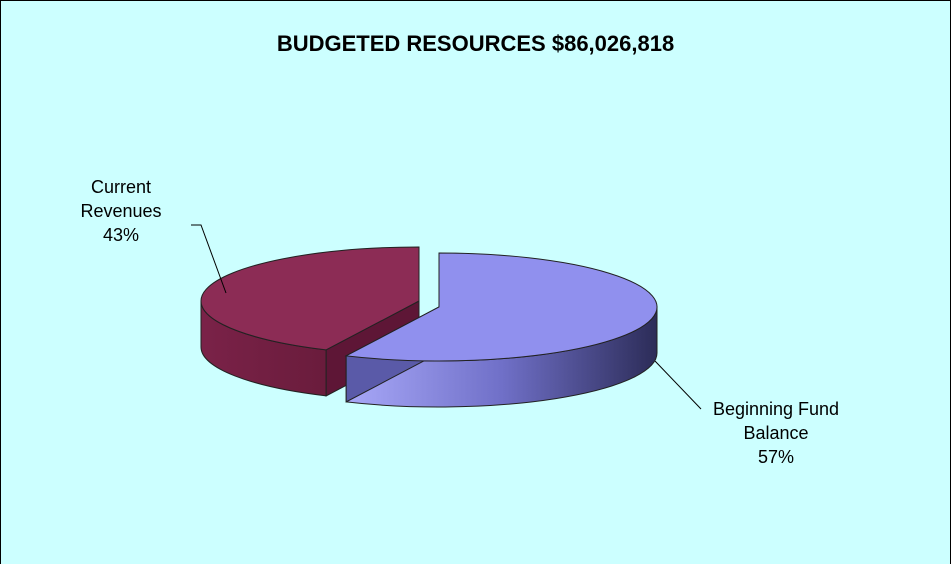  I want to click on slice-name-label: Balance, so click(775, 433).